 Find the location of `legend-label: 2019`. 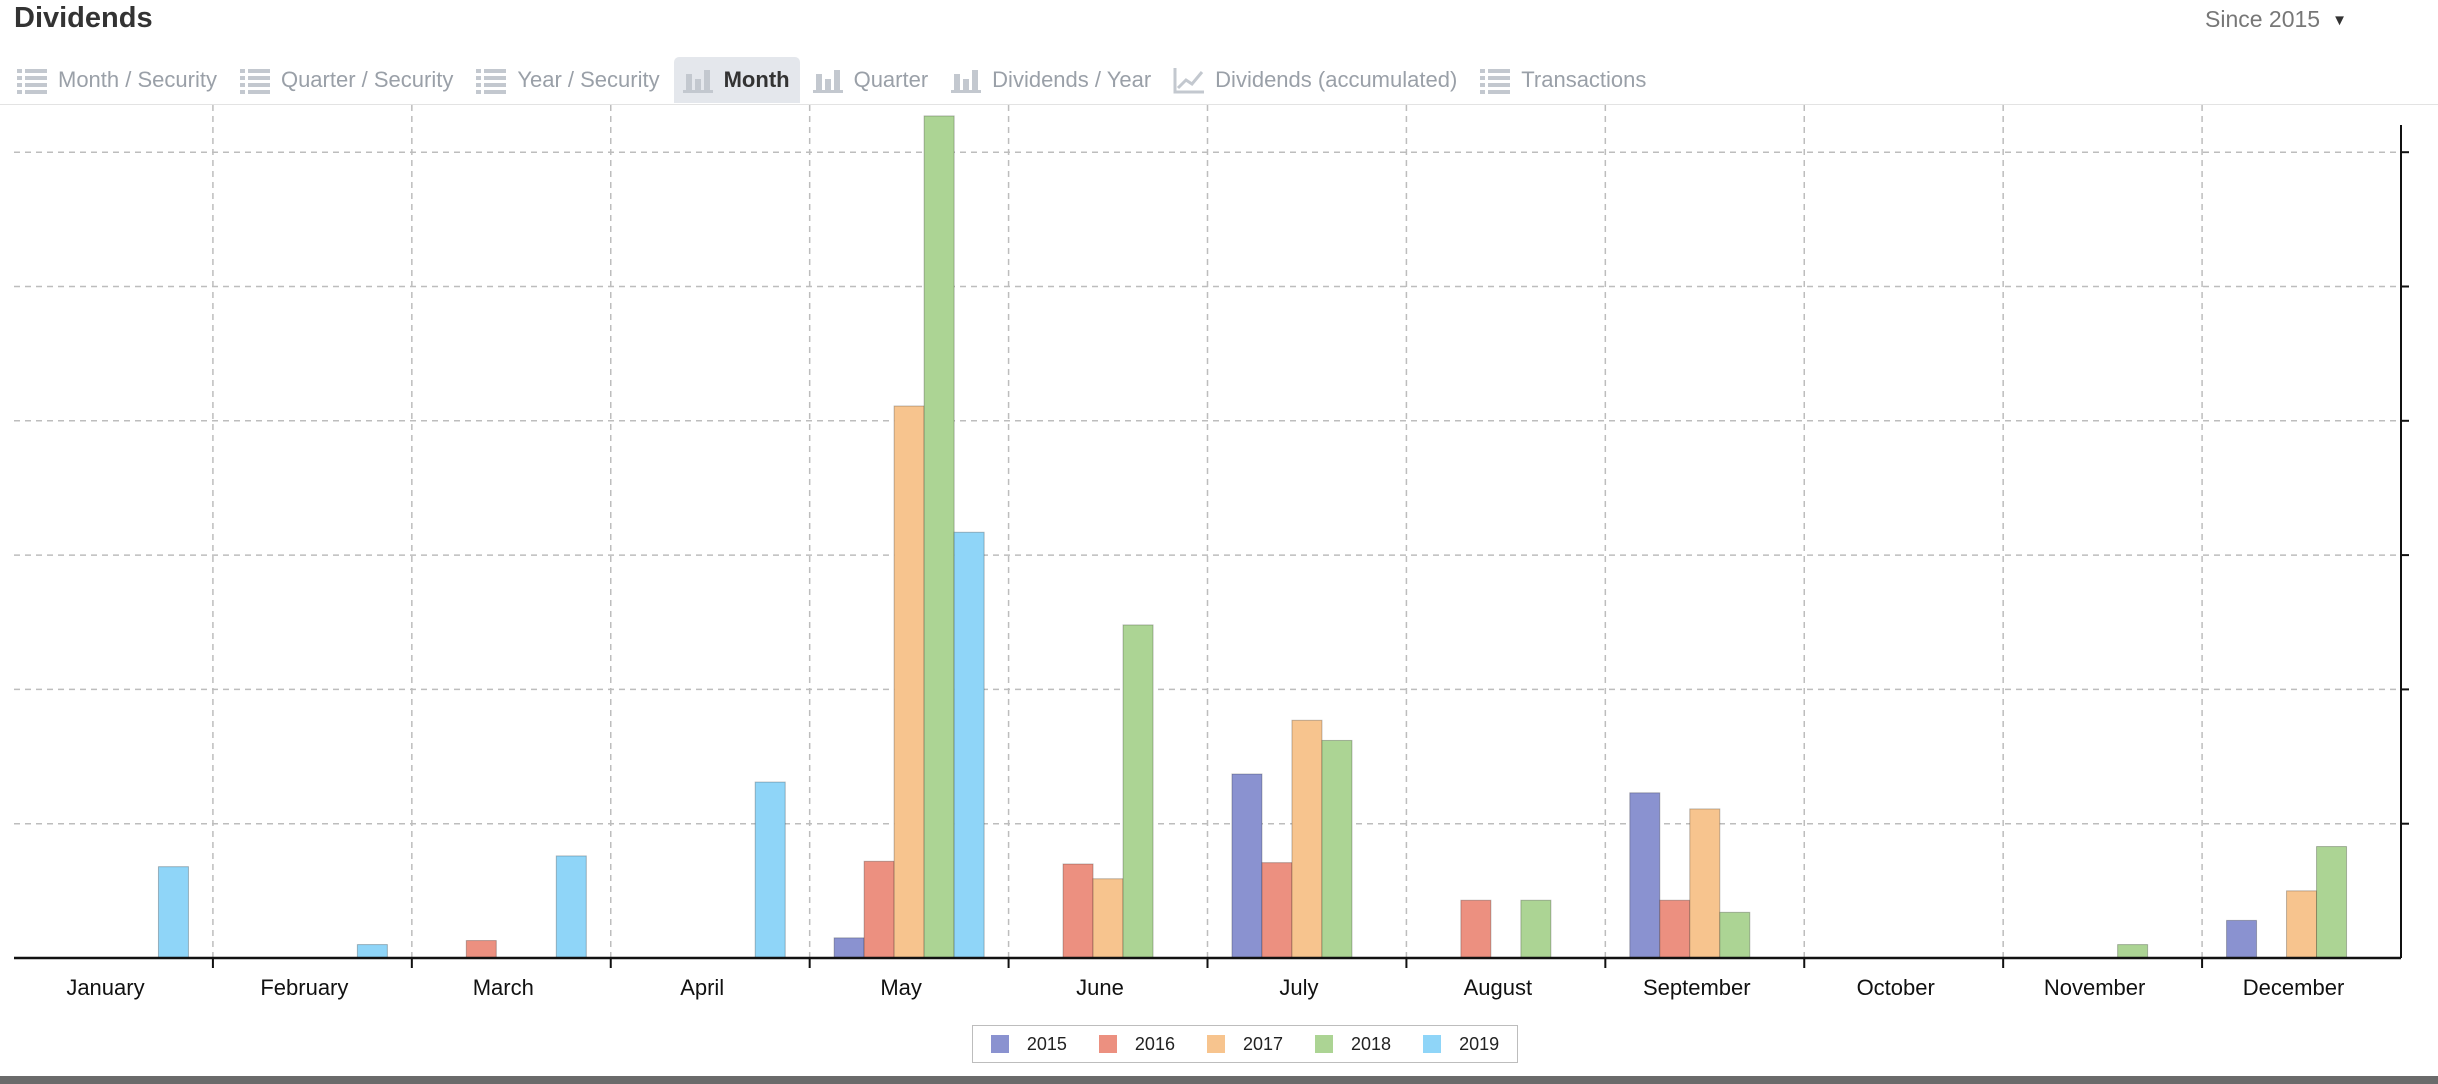

legend-label: 2019 is located at coordinates (1479, 1043).